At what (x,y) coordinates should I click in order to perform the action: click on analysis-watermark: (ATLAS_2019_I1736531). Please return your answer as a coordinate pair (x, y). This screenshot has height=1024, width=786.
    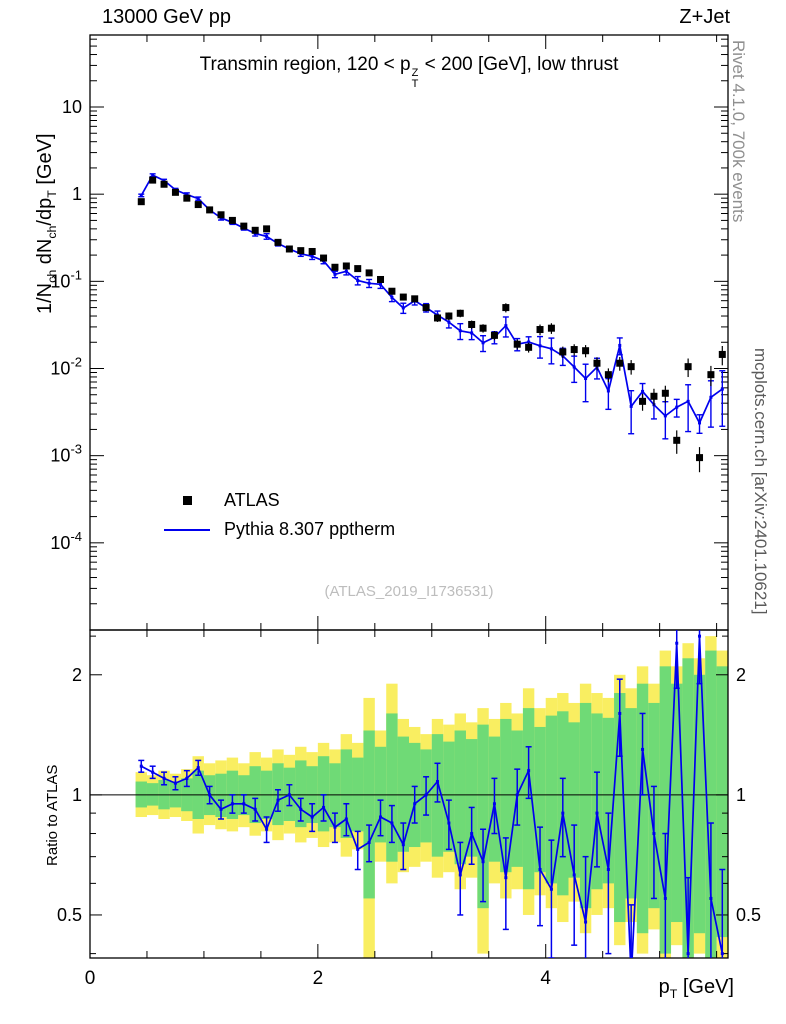
    Looking at the image, I should click on (409, 591).